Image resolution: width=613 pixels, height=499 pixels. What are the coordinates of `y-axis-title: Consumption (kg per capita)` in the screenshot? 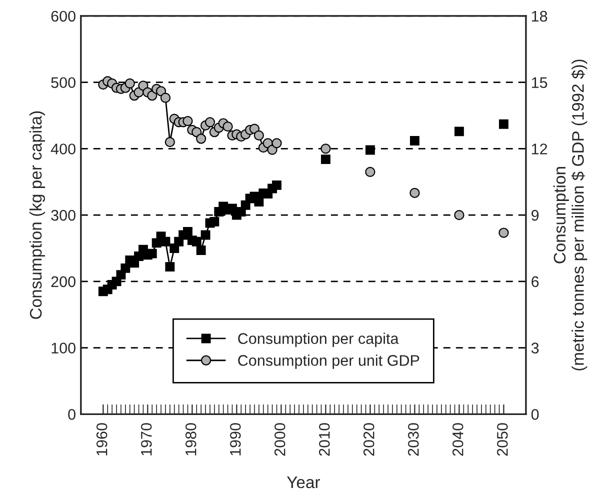 It's located at (37, 215).